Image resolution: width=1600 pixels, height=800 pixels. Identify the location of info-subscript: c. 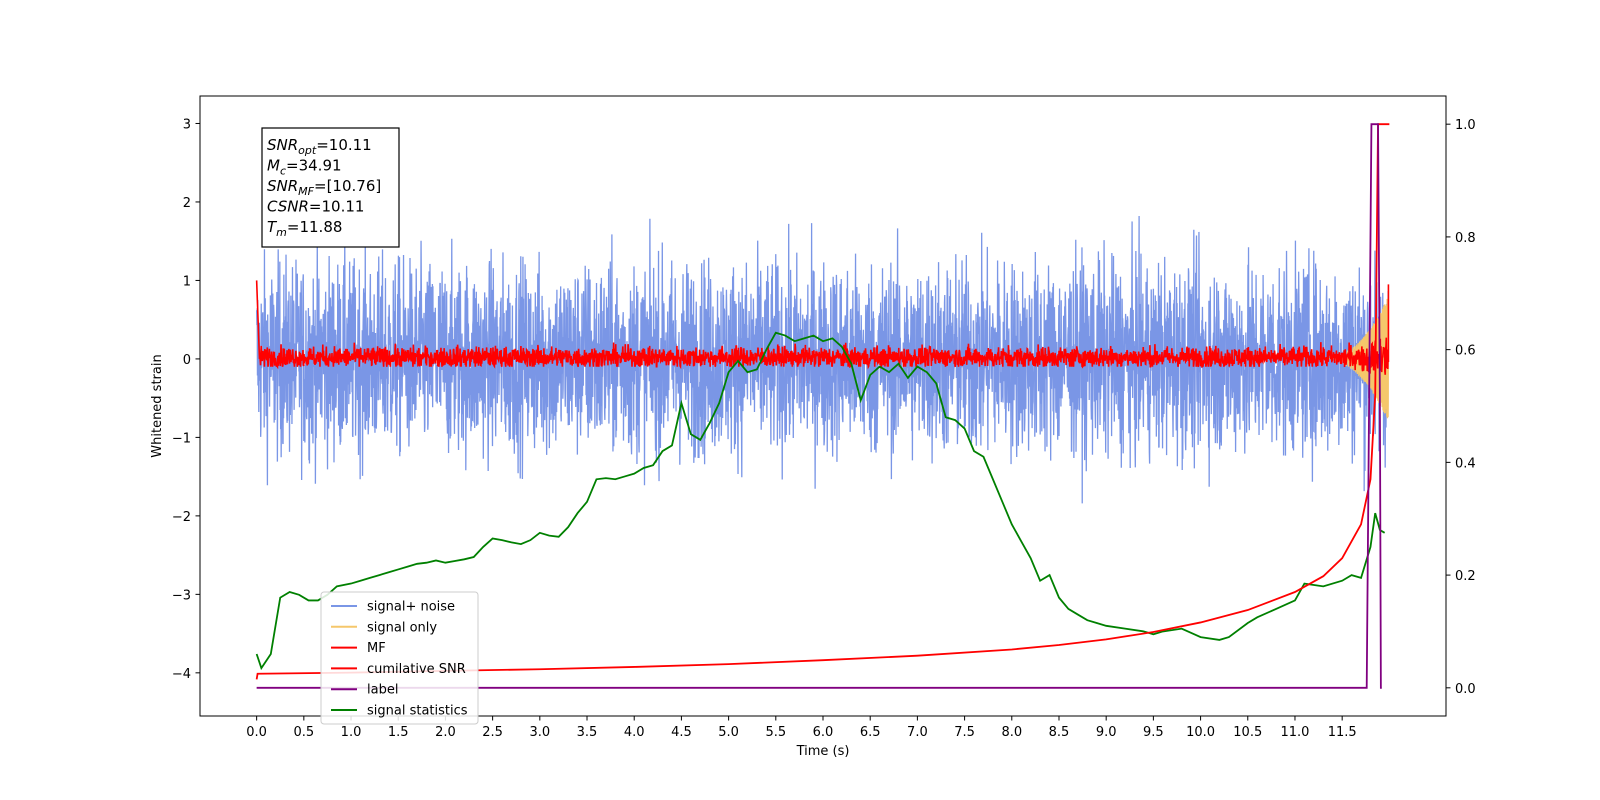
(283, 171).